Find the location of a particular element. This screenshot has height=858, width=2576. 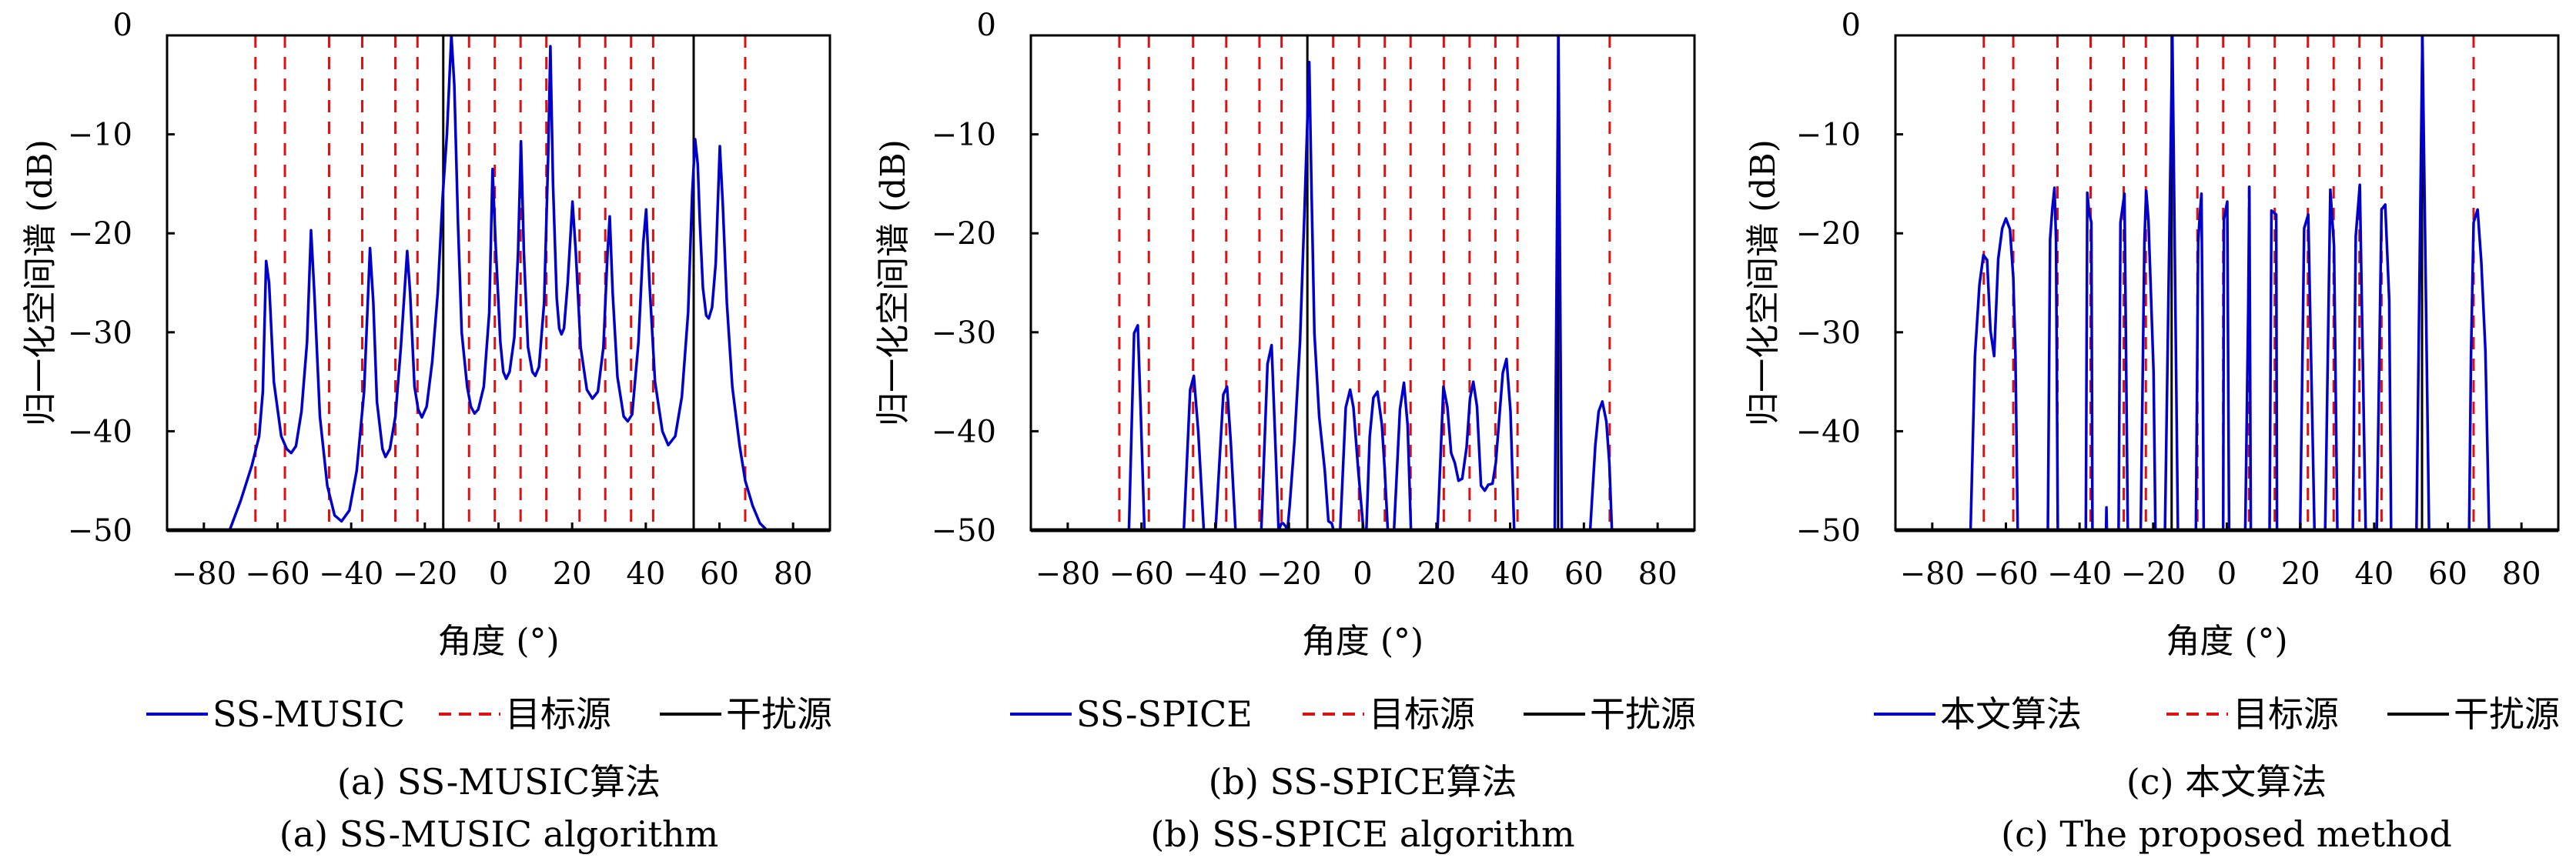

legend: SS-MUSIC 目标源 干扰源 is located at coordinates (489, 714).